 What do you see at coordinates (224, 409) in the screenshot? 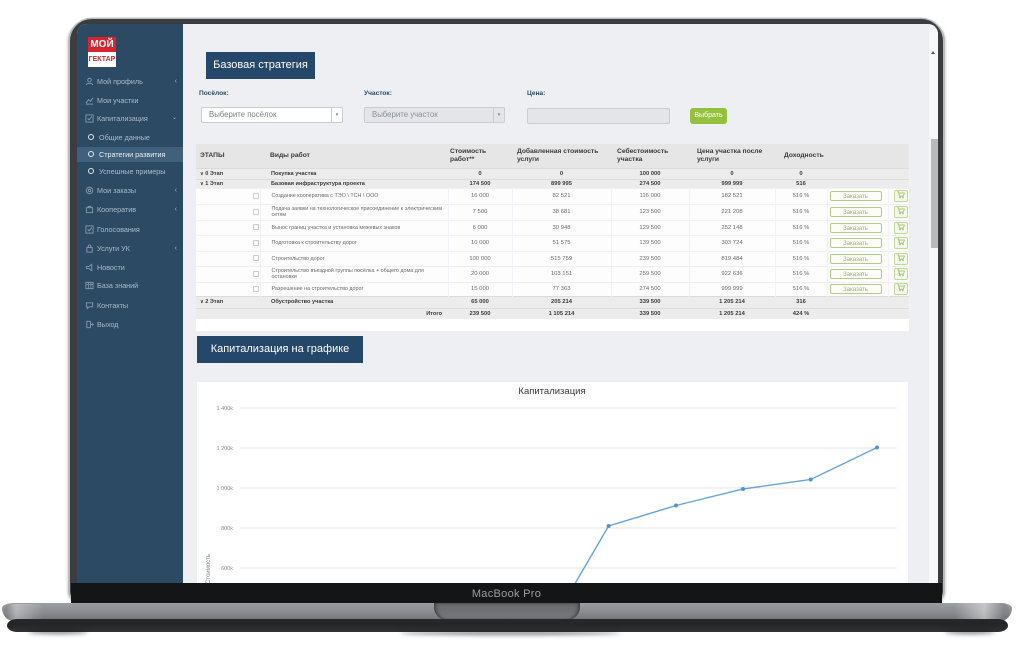
I see `svg-text: 1 400k` at bounding box center [224, 409].